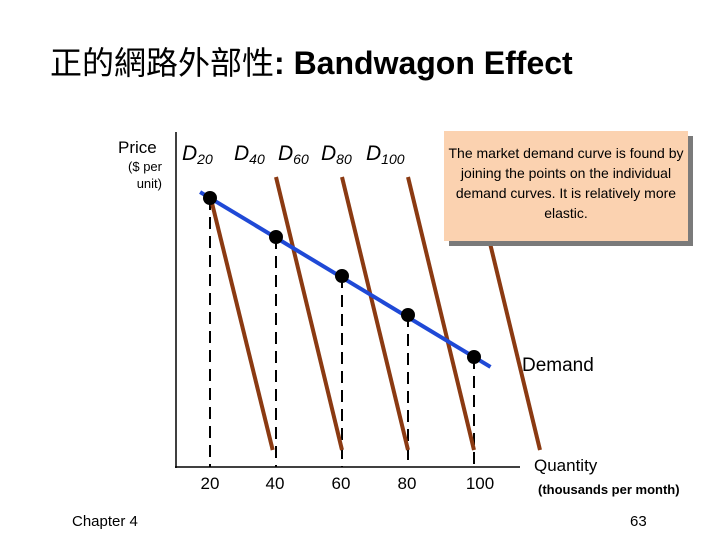 Image resolution: width=720 pixels, height=540 pixels. What do you see at coordinates (275, 483) in the screenshot?
I see `x-tick-40: 40` at bounding box center [275, 483].